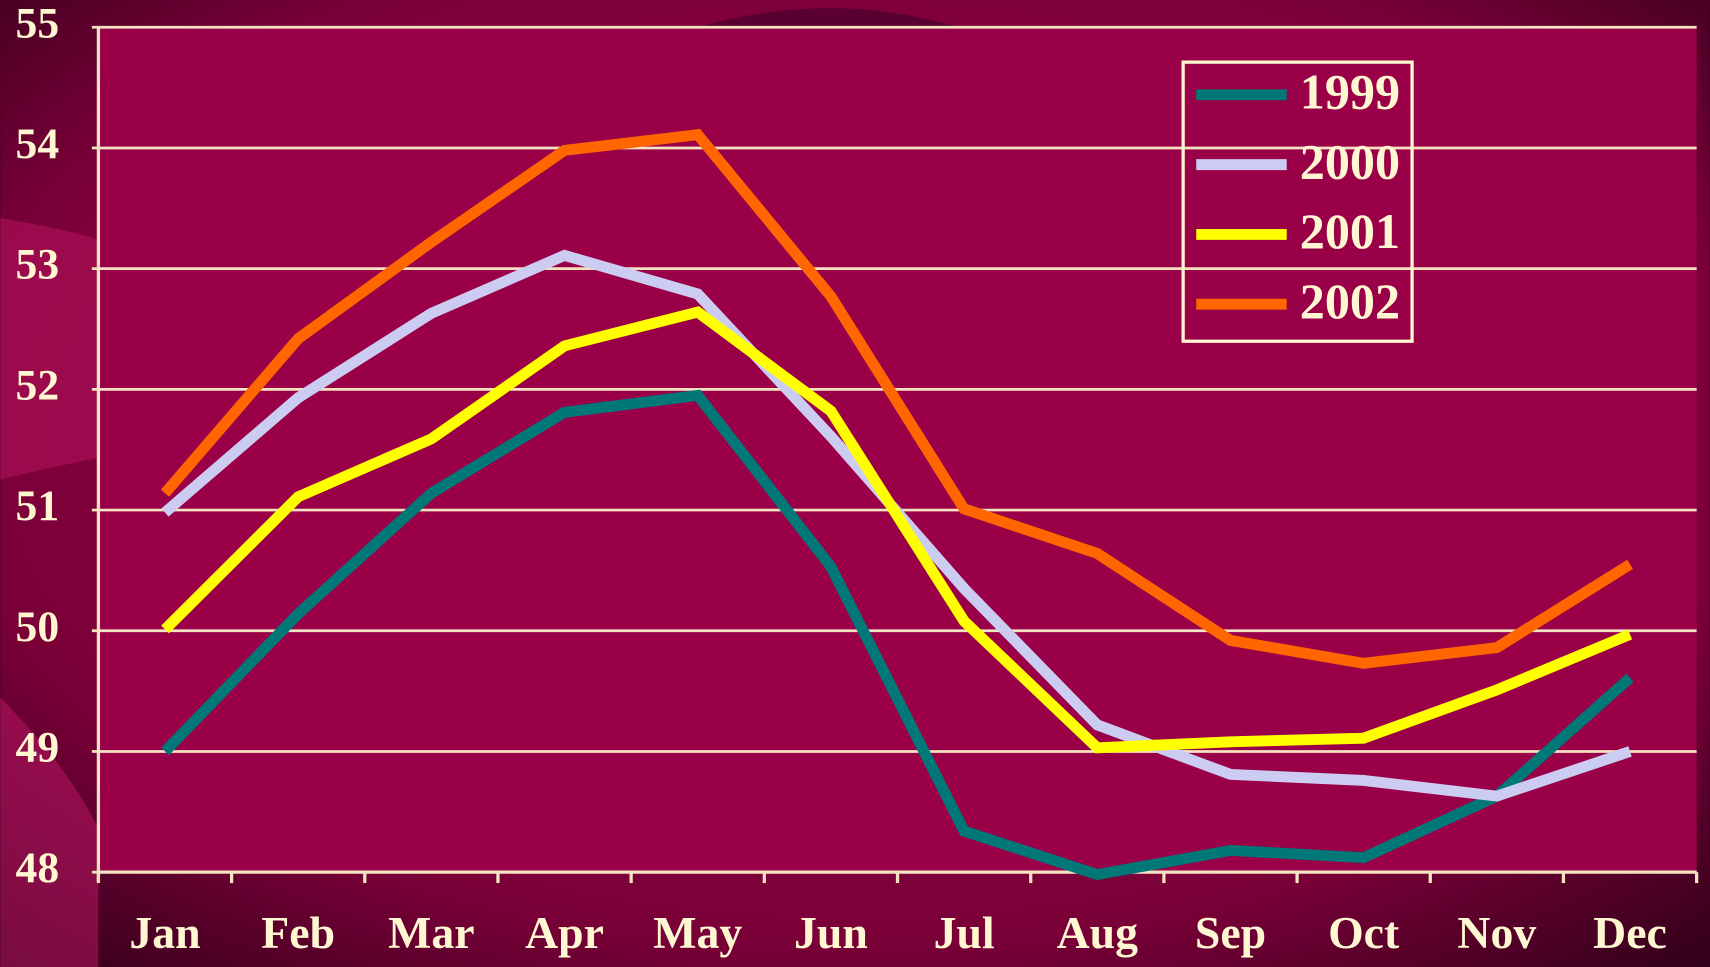  I want to click on x-tick-label: Oct, so click(1364, 932).